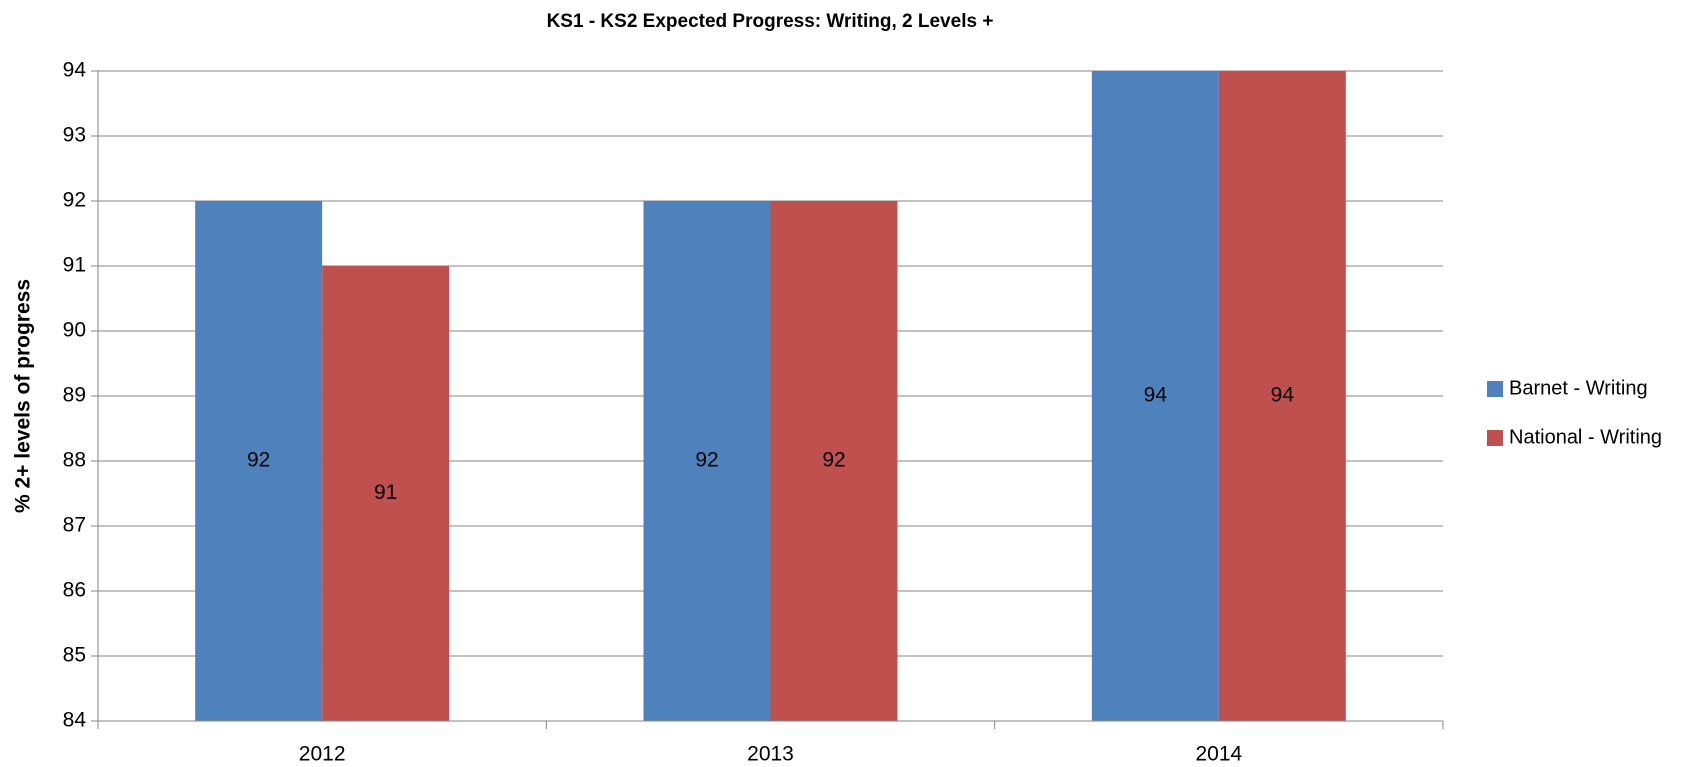 Image resolution: width=1704 pixels, height=767 pixels. I want to click on y-tick-label: 90, so click(74, 330).